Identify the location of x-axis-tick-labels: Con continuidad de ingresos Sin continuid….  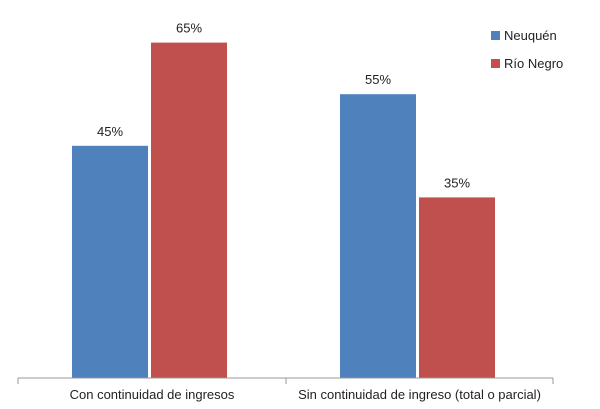
(305, 394).